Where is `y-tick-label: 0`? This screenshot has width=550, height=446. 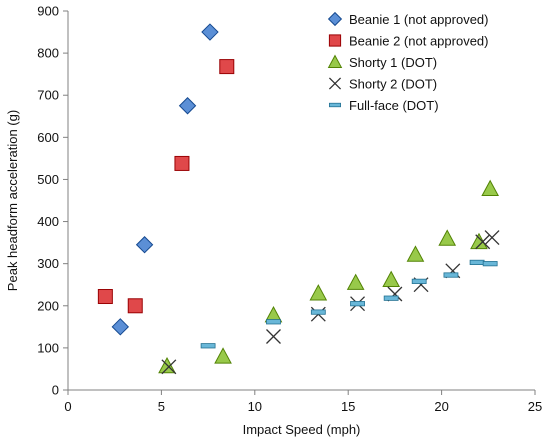
y-tick-label: 0 is located at coordinates (55, 390).